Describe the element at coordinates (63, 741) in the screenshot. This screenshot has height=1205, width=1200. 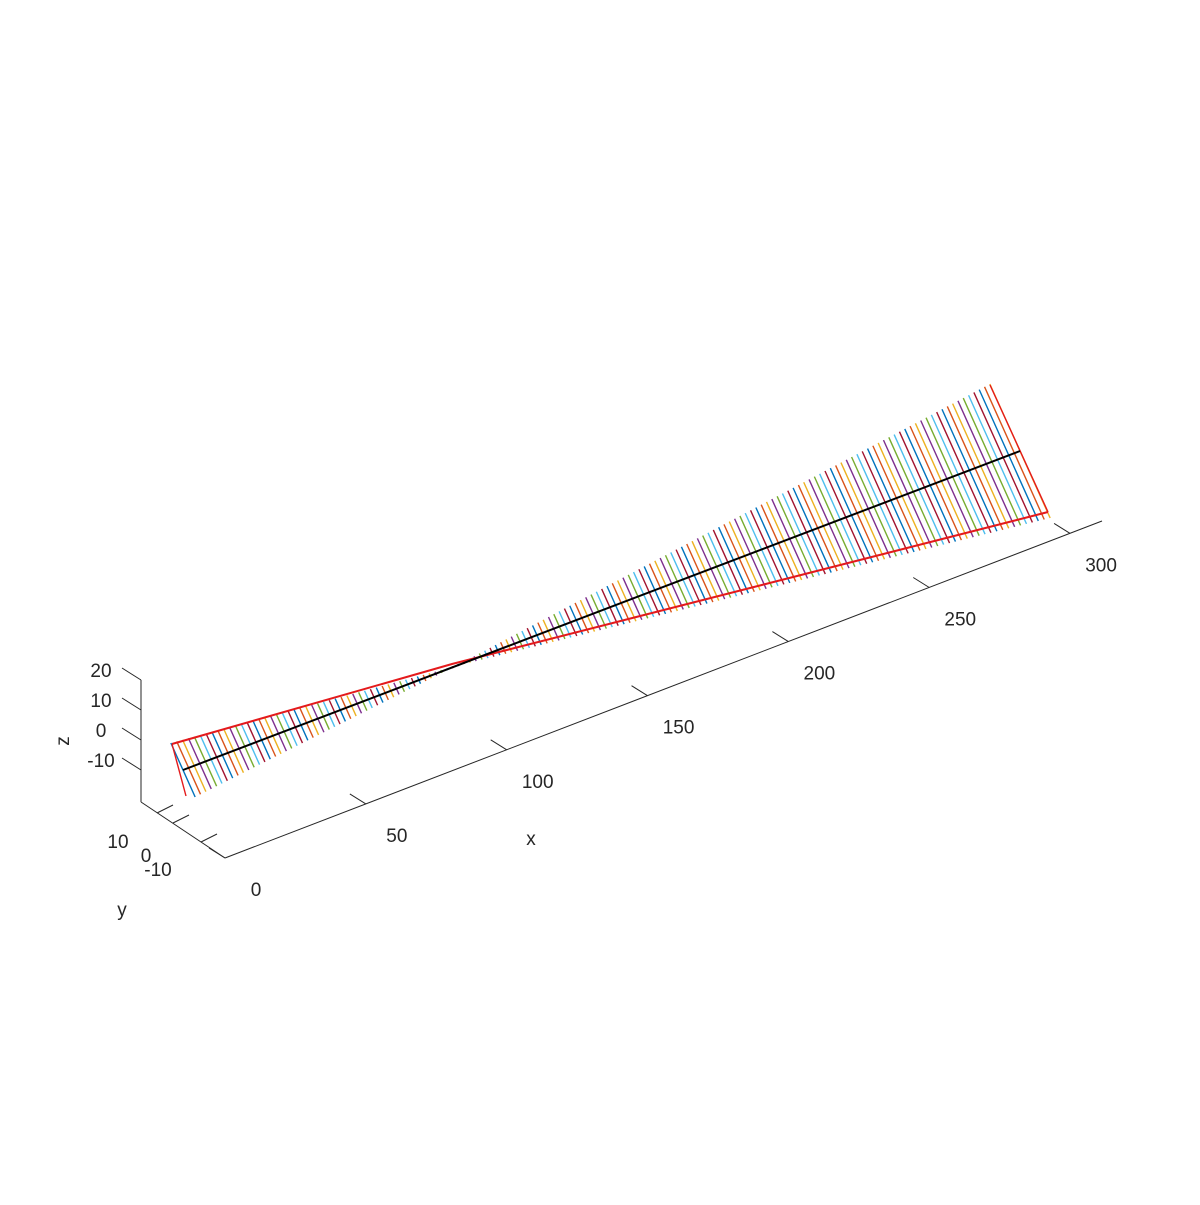
I see `z-axis-label: z` at that location.